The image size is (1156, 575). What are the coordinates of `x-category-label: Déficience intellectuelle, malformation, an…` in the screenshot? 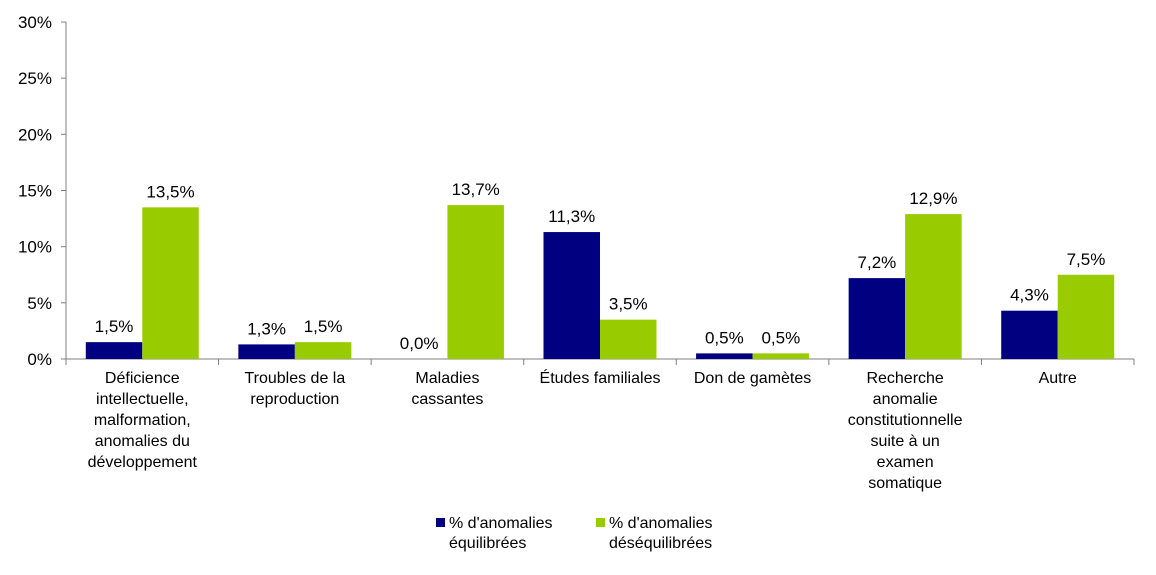 It's located at (143, 420).